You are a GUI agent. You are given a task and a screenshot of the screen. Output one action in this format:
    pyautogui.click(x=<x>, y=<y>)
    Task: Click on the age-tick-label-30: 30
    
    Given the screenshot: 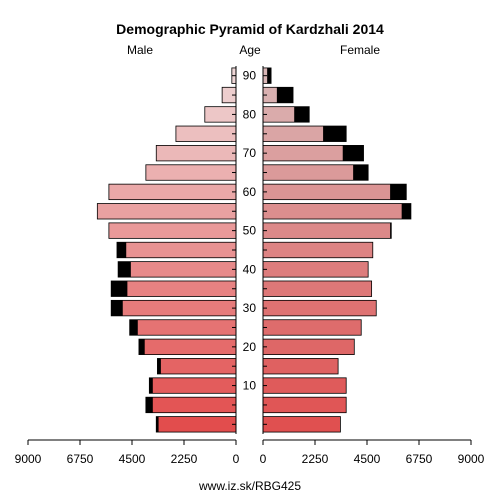 What is the action you would take?
    pyautogui.click(x=250, y=308)
    